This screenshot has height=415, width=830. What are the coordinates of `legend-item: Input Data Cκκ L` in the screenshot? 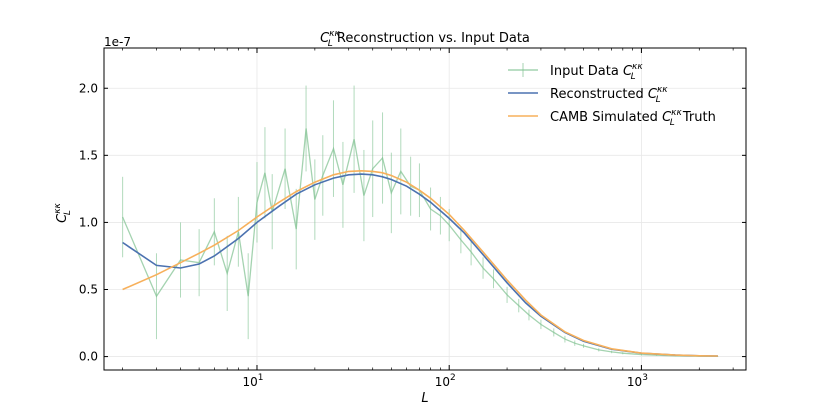 It's located at (575, 72).